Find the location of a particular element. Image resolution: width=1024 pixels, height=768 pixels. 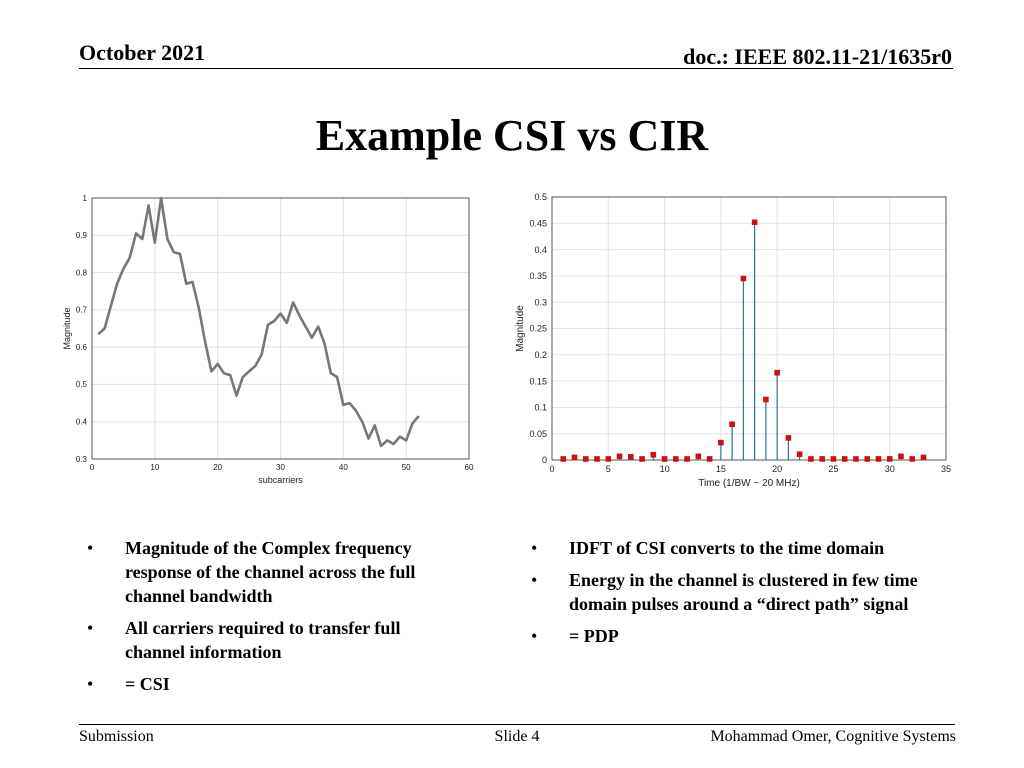

x-tick-label: 5 is located at coordinates (608, 469).